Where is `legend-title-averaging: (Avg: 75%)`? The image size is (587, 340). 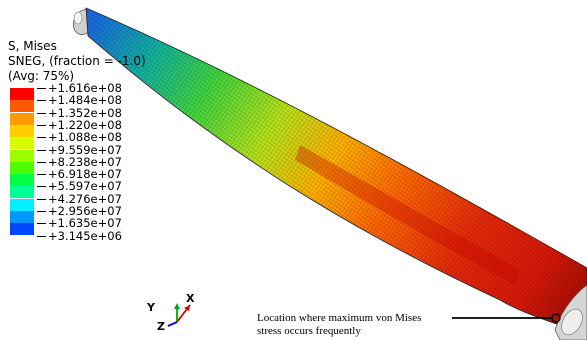 legend-title-averaging: (Avg: 75%) is located at coordinates (41, 76).